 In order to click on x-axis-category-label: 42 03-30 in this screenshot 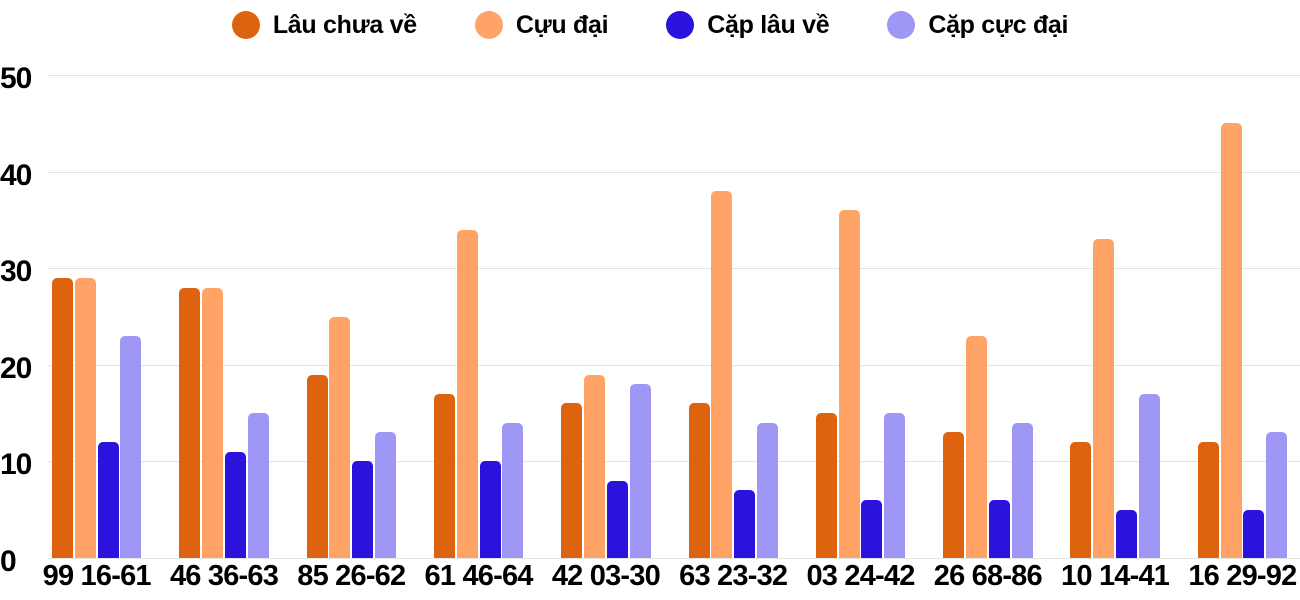, I will do `click(606, 576)`.